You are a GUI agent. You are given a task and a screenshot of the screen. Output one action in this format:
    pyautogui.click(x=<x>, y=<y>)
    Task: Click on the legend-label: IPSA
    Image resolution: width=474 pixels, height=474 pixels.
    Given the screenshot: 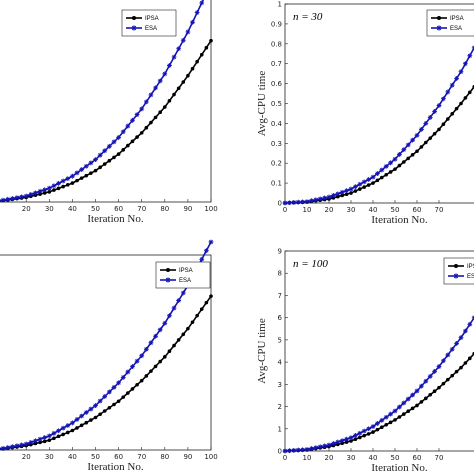 What is the action you would take?
    pyautogui.click(x=457, y=19)
    